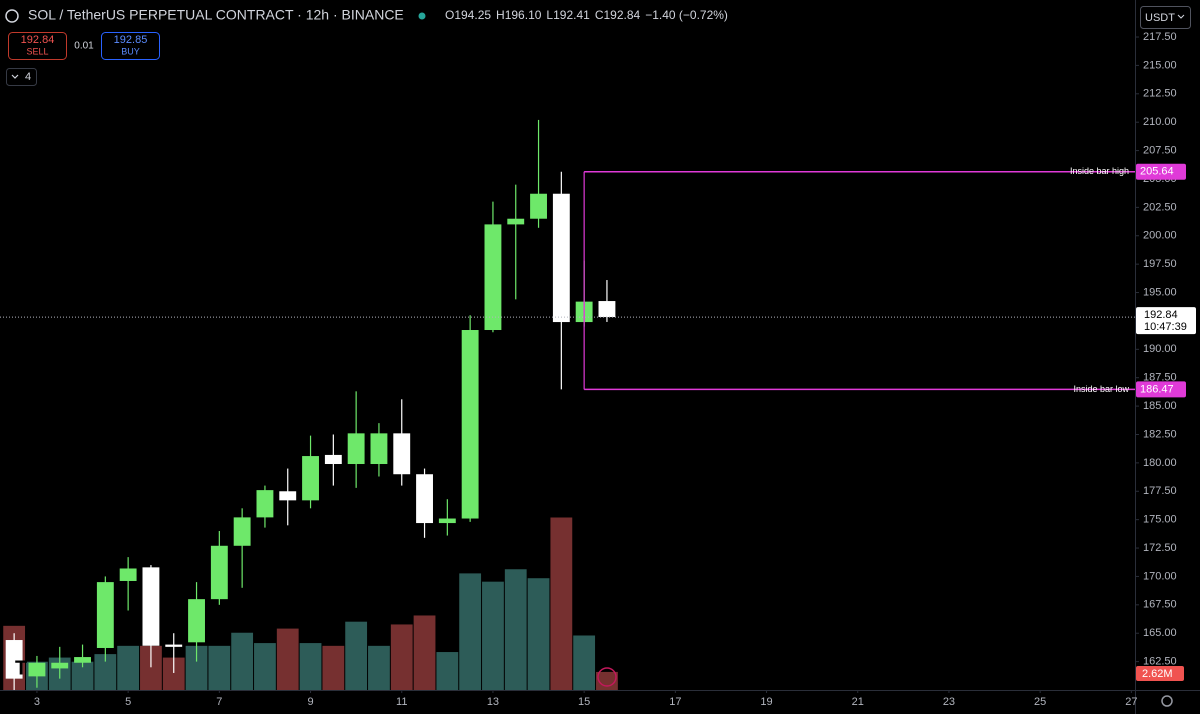 This screenshot has width=1200, height=714. What do you see at coordinates (1160, 406) in the screenshot?
I see `y-tick-label: 185.00` at bounding box center [1160, 406].